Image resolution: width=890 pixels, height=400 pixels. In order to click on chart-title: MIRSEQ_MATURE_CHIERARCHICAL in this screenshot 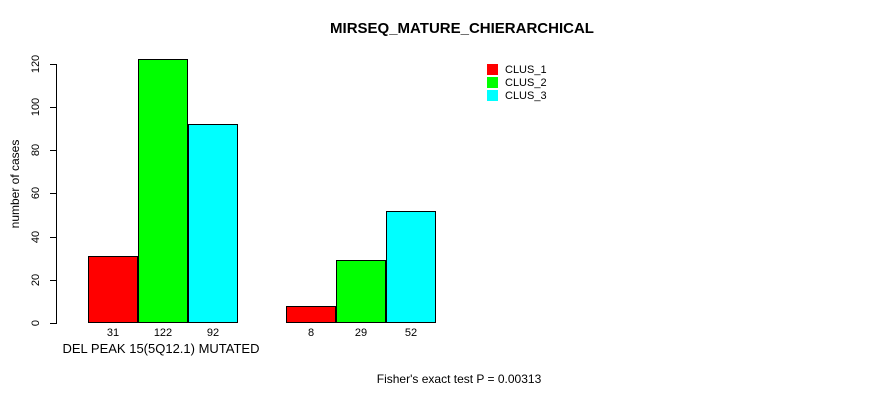, I will do `click(462, 28)`.